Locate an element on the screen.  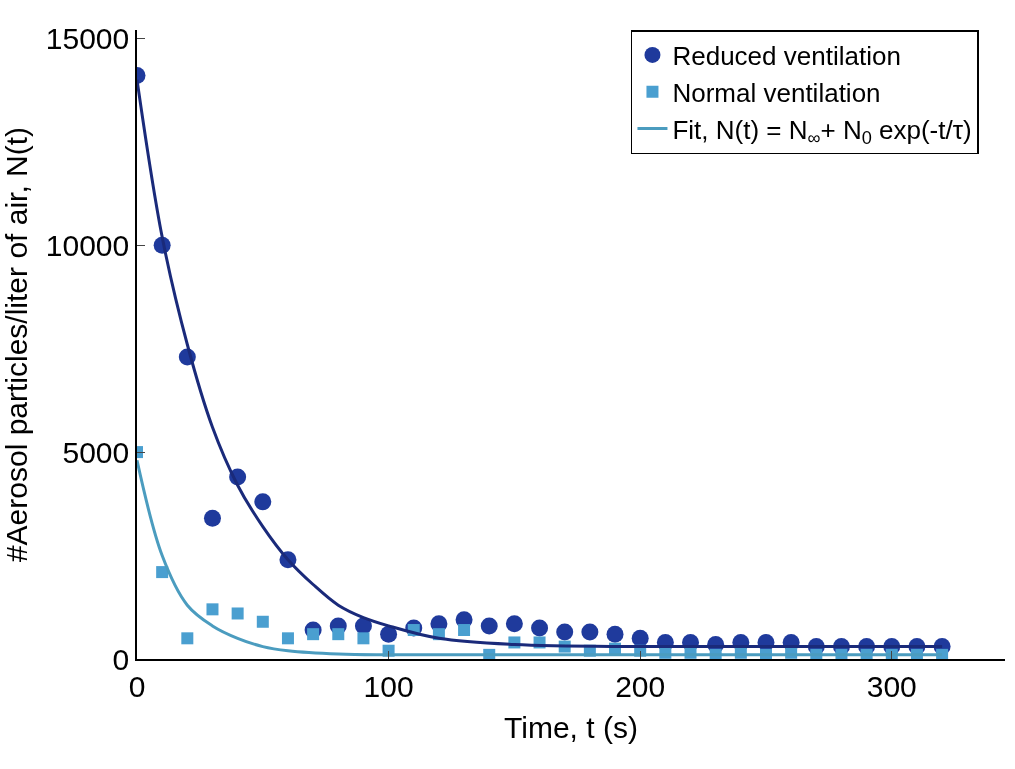
legend-label: Normal ventilation is located at coordinates (776, 92).